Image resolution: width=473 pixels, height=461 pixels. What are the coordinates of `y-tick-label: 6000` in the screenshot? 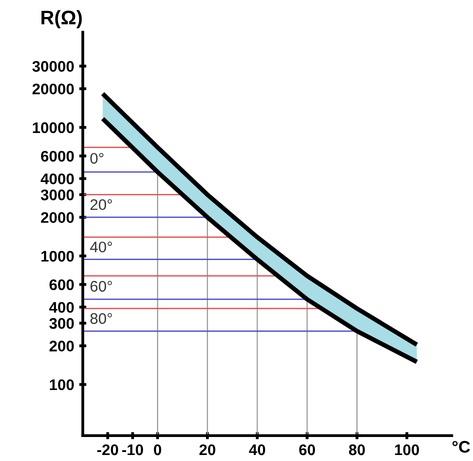 It's located at (57, 156).